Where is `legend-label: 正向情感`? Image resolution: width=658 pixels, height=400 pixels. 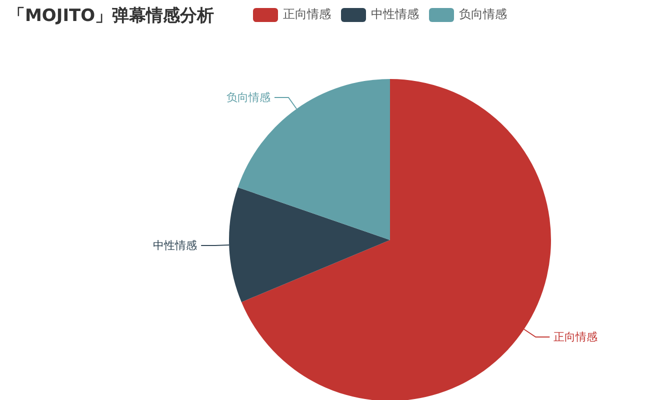 legend-label: 正向情感 is located at coordinates (307, 14).